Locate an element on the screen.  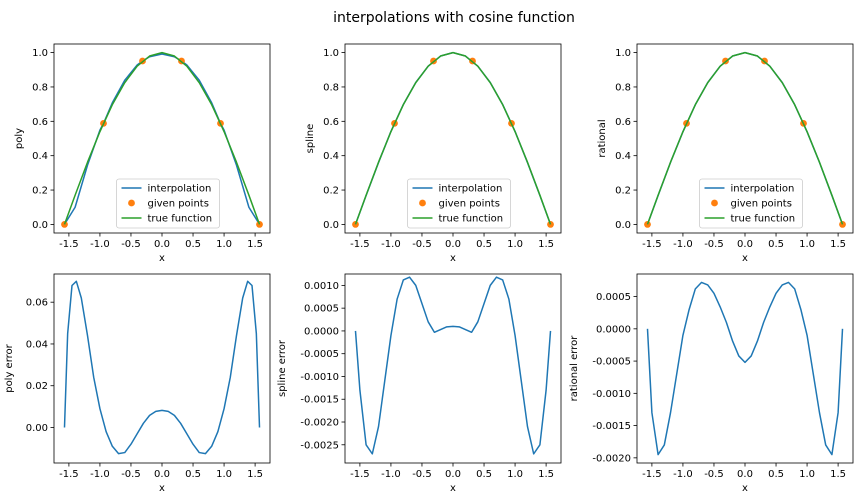
y-tick-label: 0.8 is located at coordinates (40, 87).